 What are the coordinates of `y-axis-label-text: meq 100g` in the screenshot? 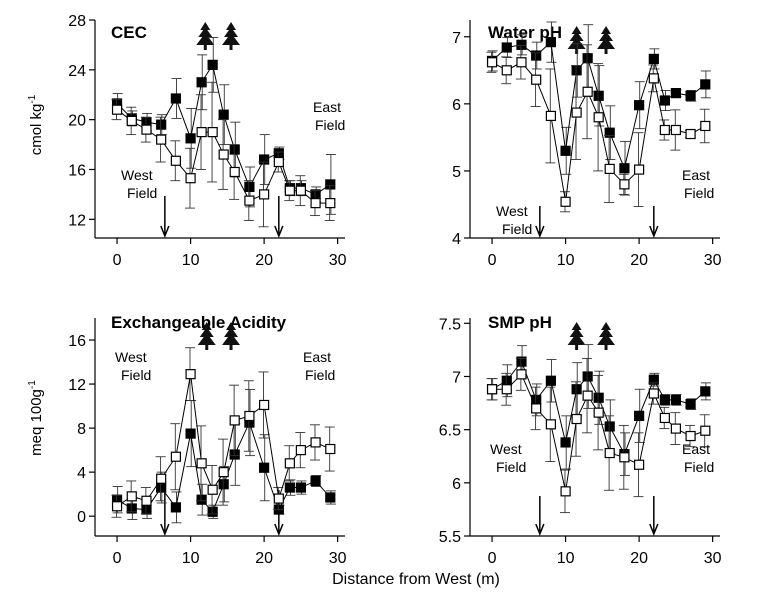 It's located at (36, 422).